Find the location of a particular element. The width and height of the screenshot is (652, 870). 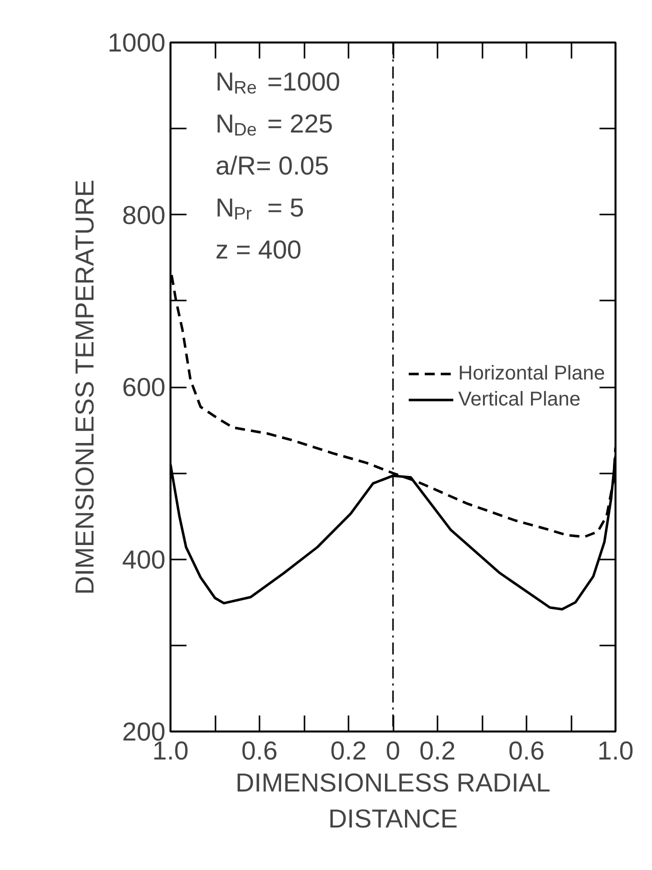

y-axis-title: DIMENSIONLESS TEMPERATURE is located at coordinates (85, 387).